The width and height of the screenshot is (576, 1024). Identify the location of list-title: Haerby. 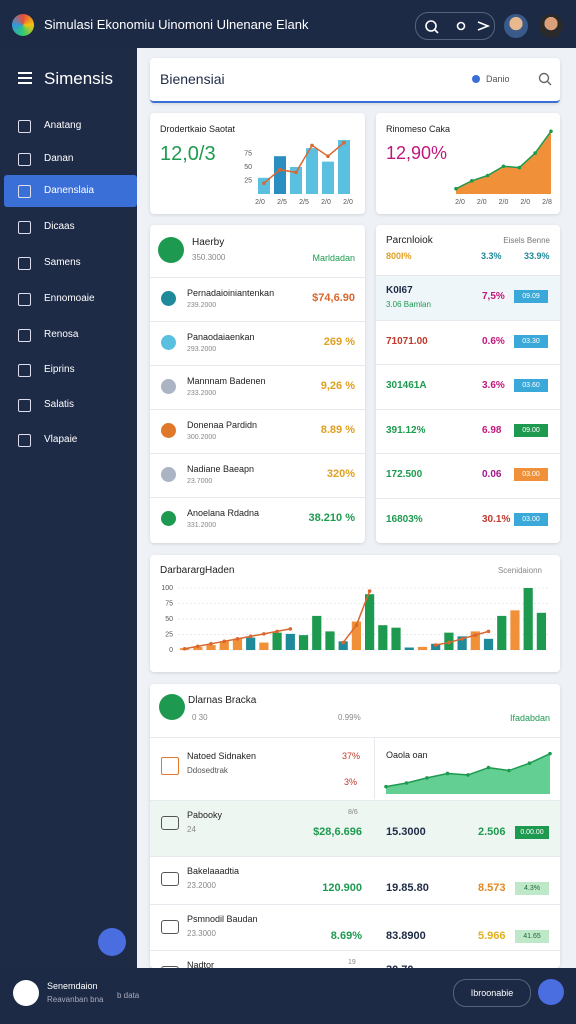
(208, 242).